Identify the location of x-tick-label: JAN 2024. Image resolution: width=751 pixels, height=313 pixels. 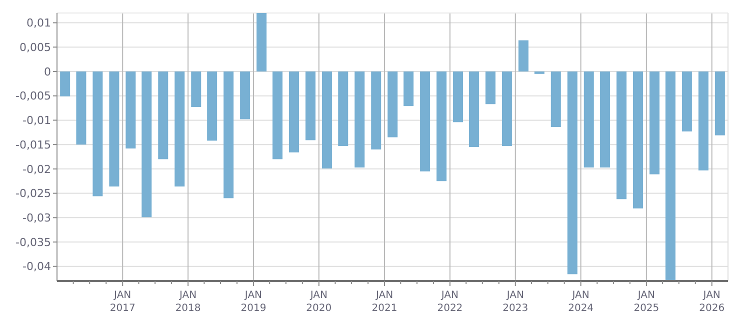
(581, 301).